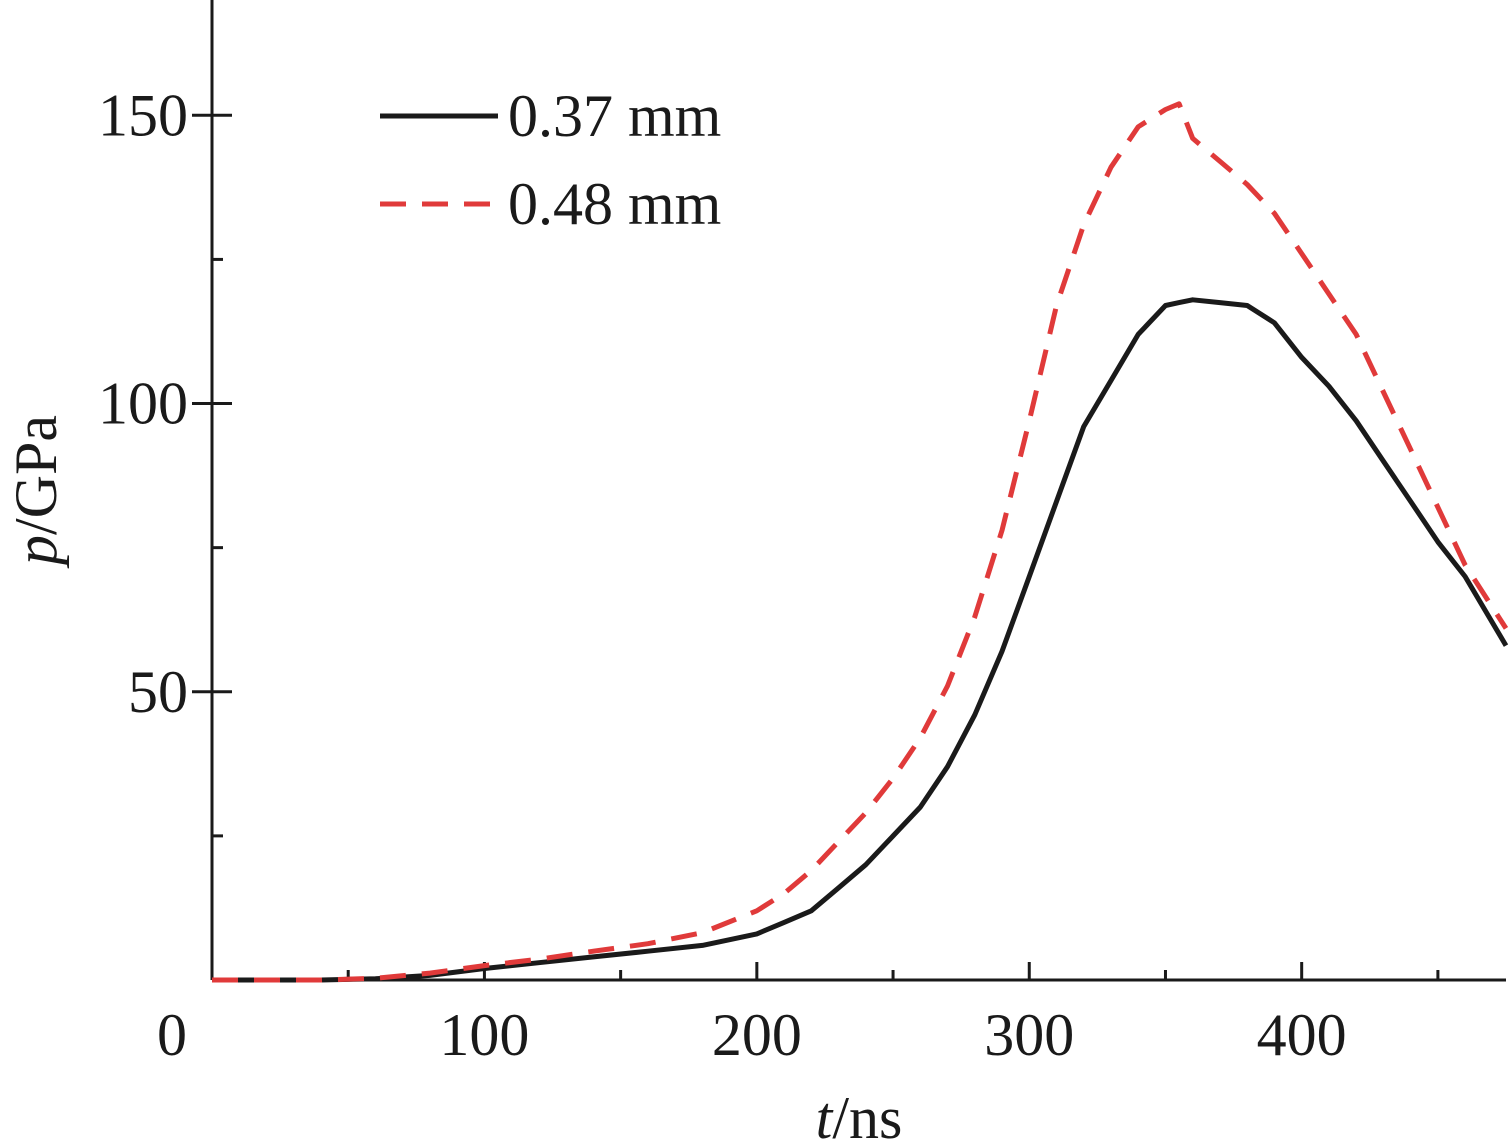 The width and height of the screenshot is (1512, 1146). What do you see at coordinates (1029, 1035) in the screenshot?
I see `x-tick-label: 300` at bounding box center [1029, 1035].